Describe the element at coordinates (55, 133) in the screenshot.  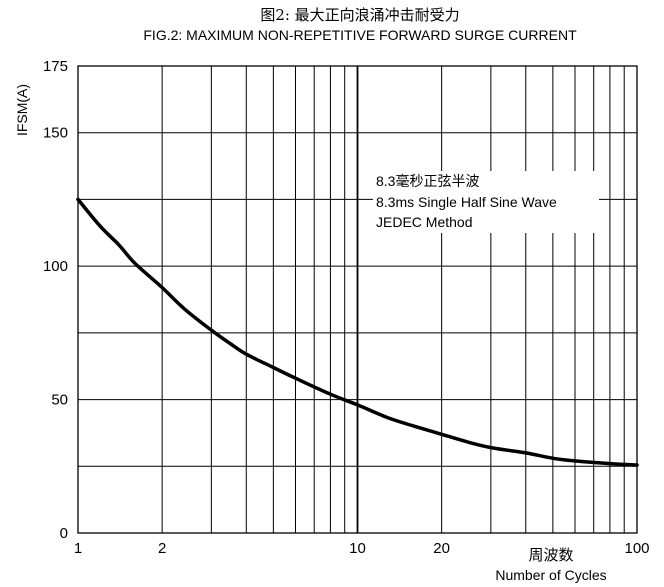
I see `y-tick-label: 150` at that location.